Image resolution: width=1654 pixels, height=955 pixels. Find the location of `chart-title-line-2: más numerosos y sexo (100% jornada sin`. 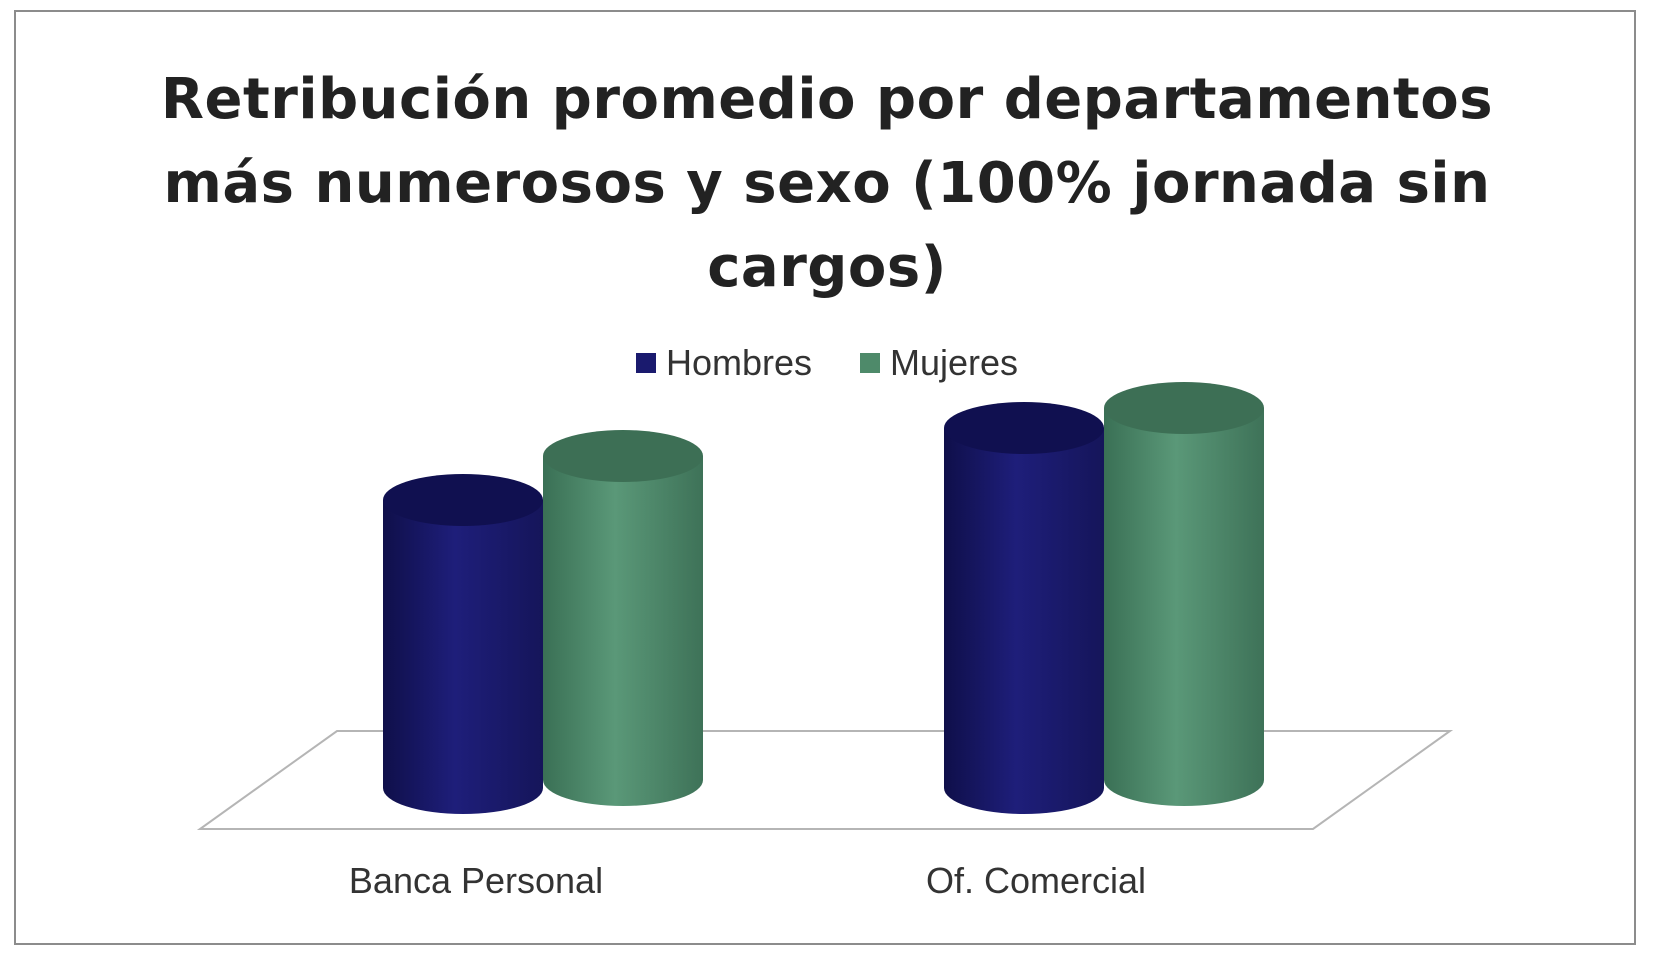

chart-title-line-2: más numerosos y sexo (100% jornada sin is located at coordinates (827, 183).